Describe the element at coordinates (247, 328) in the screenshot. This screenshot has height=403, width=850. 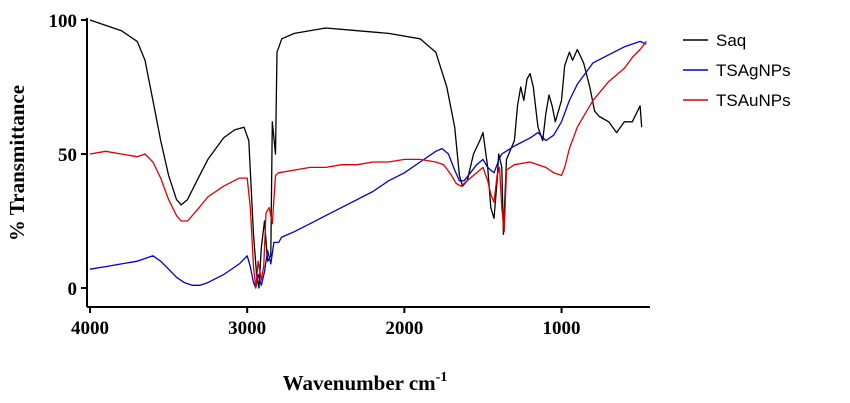
I see `x-tick-label-3000: 3000` at that location.